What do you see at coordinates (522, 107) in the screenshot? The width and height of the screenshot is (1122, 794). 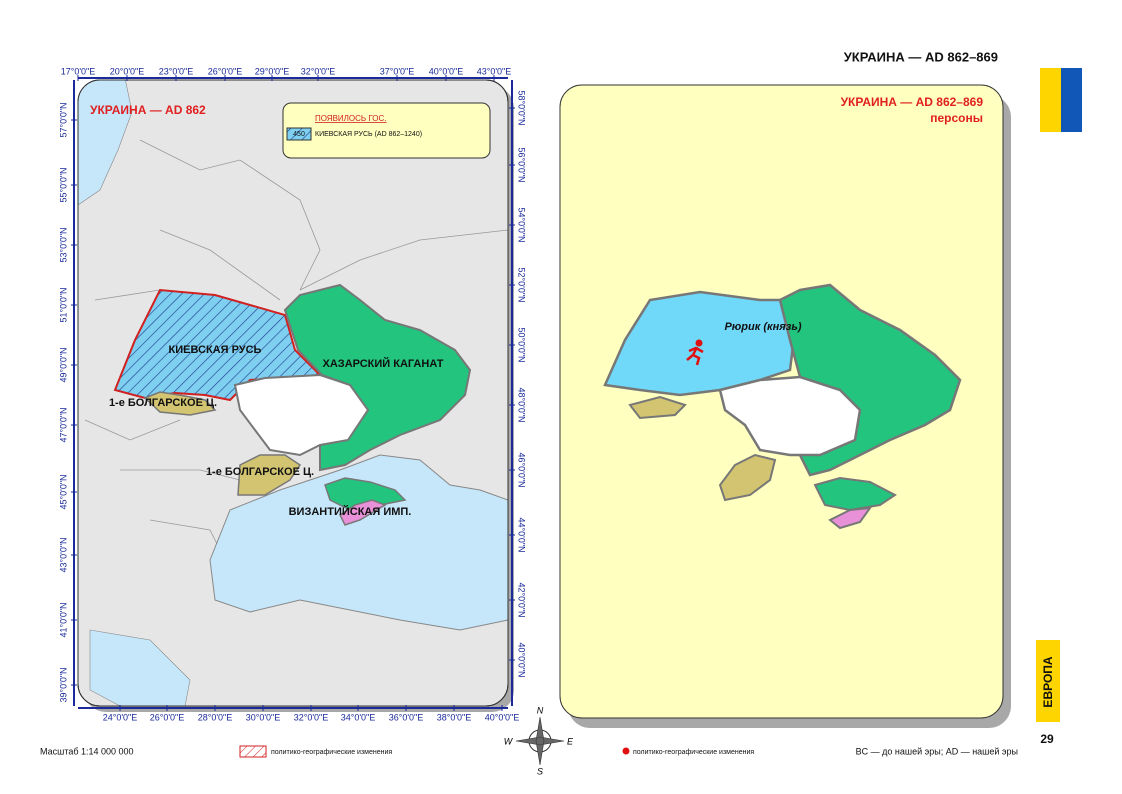 I see `right-axis-label: 58°0'0"N` at bounding box center [522, 107].